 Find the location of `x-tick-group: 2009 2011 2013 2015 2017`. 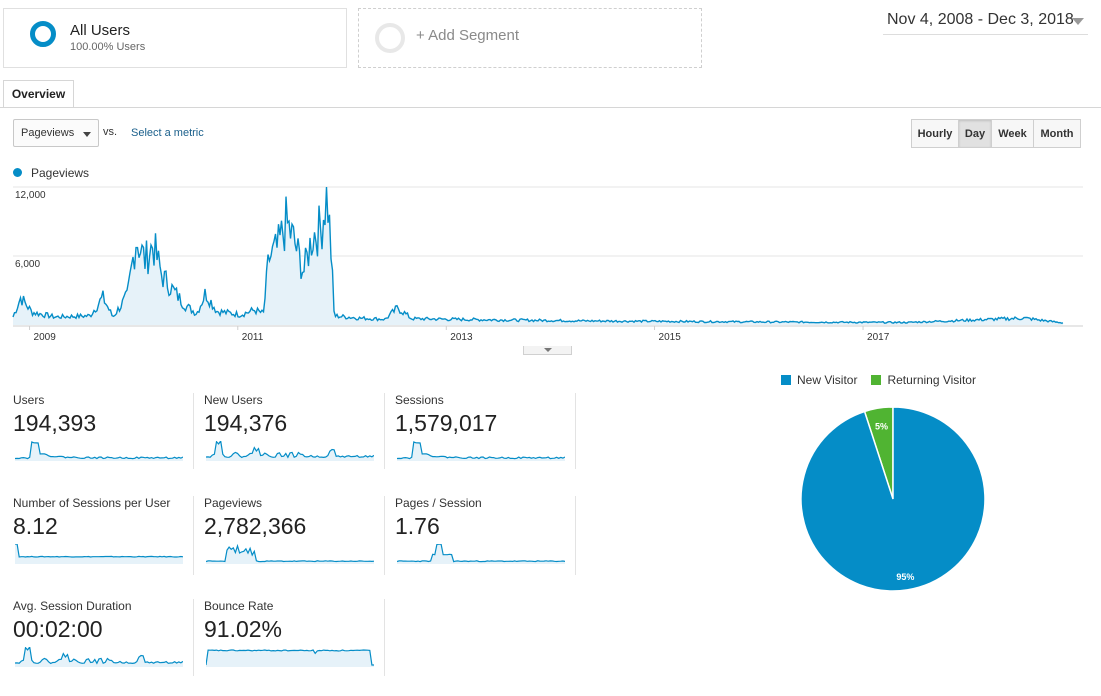

x-tick-group: 2009 2011 2013 2015 2017 is located at coordinates (459, 334).